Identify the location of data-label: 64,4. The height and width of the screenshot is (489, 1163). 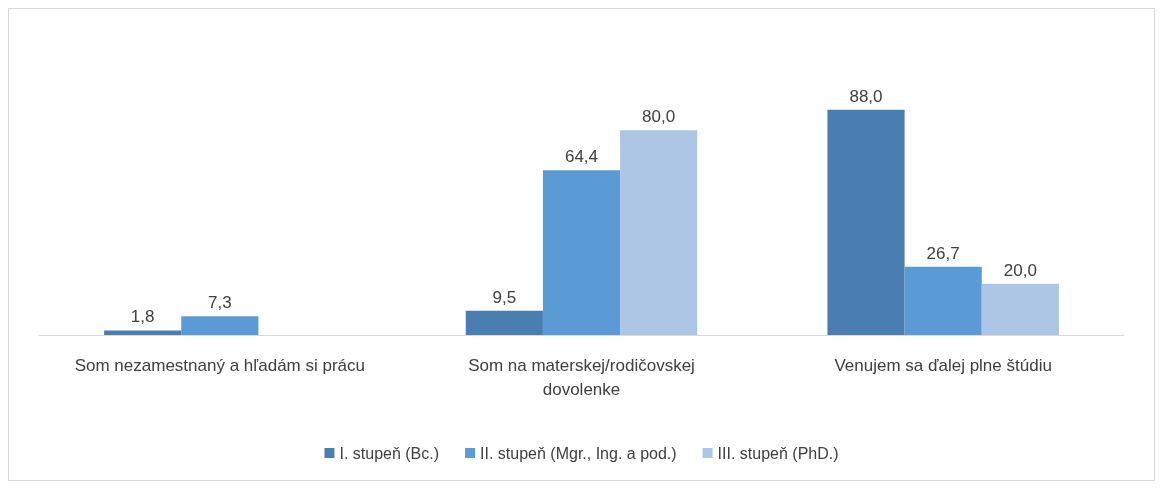
(581, 157).